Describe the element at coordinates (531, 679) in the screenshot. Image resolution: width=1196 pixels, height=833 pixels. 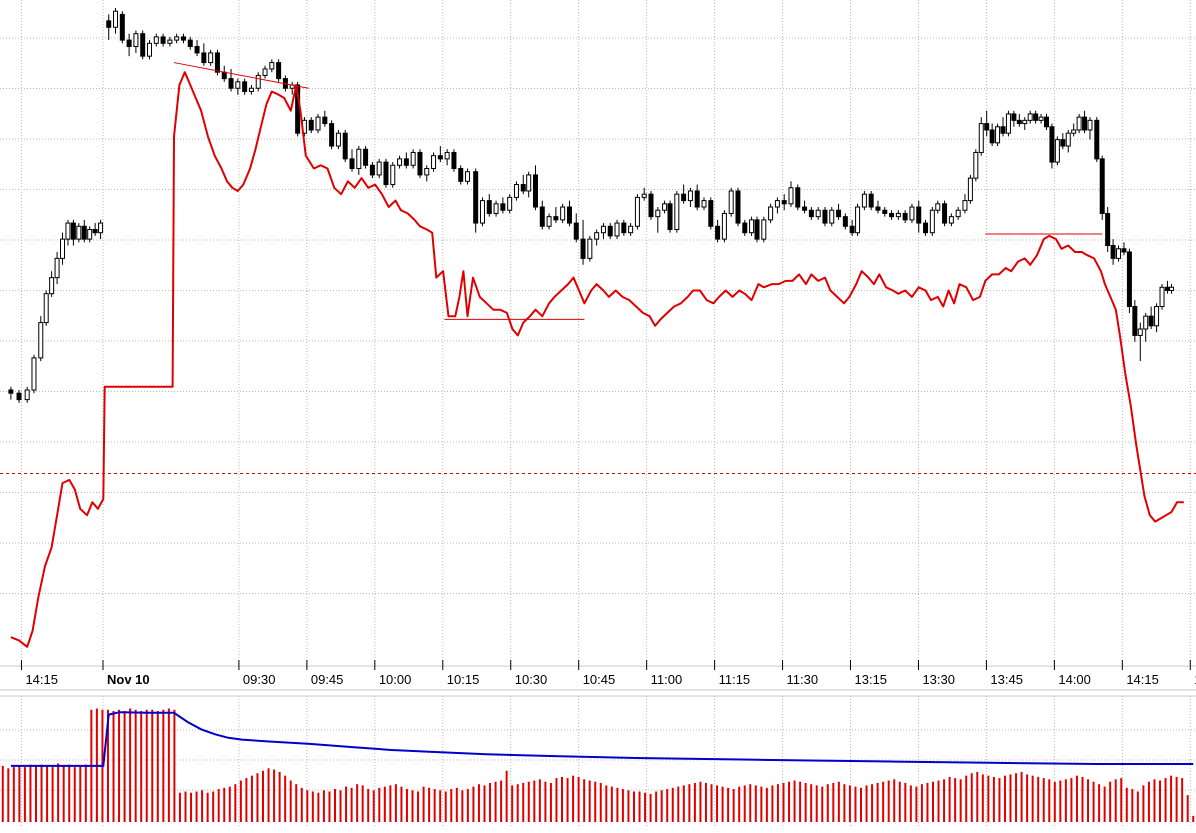
I see `x-axis-tick-label: 10:30` at that location.